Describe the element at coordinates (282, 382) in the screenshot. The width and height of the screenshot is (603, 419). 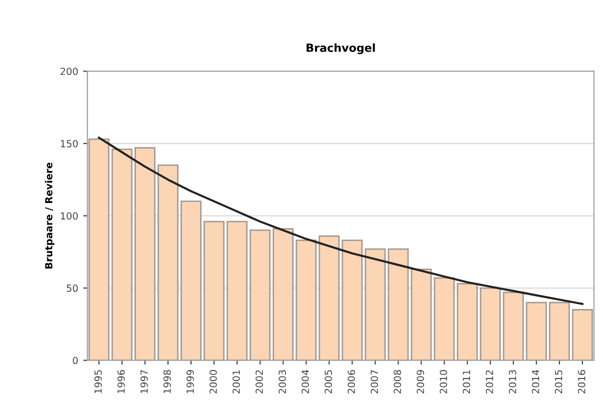
I see `x-tick-label: 2003` at that location.